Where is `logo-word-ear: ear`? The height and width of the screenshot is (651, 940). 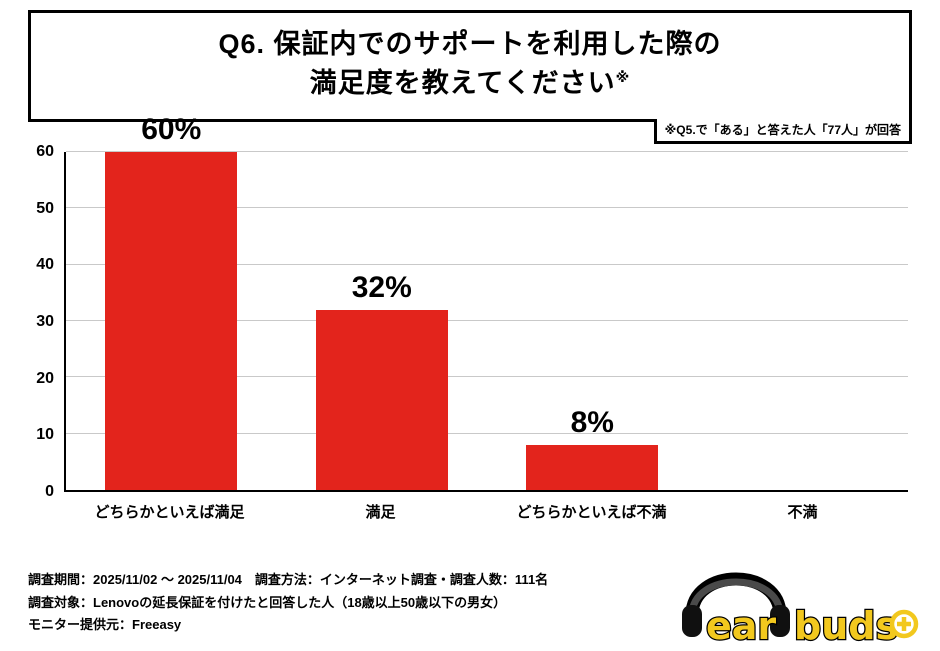
logo-word-ear: ear is located at coordinates (741, 624).